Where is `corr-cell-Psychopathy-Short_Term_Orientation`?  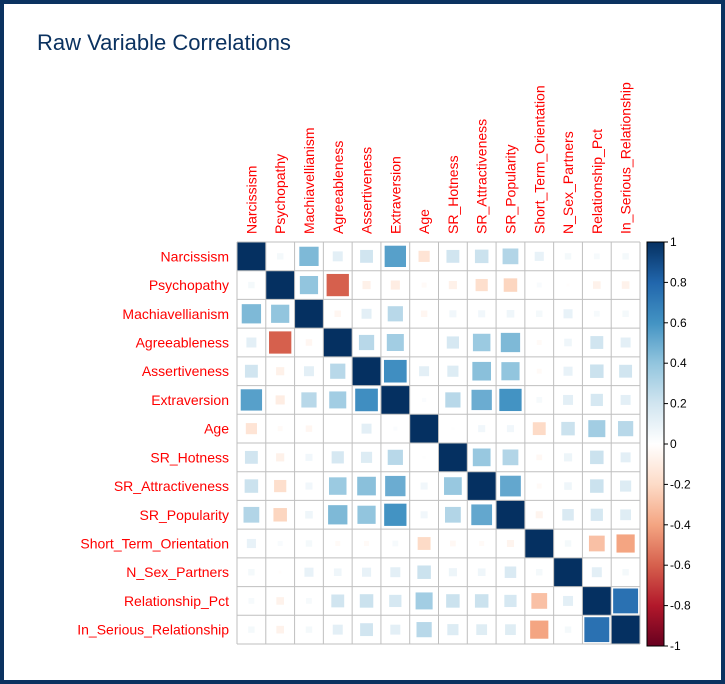 corr-cell-Psychopathy-Short_Term_Orientation is located at coordinates (539, 285).